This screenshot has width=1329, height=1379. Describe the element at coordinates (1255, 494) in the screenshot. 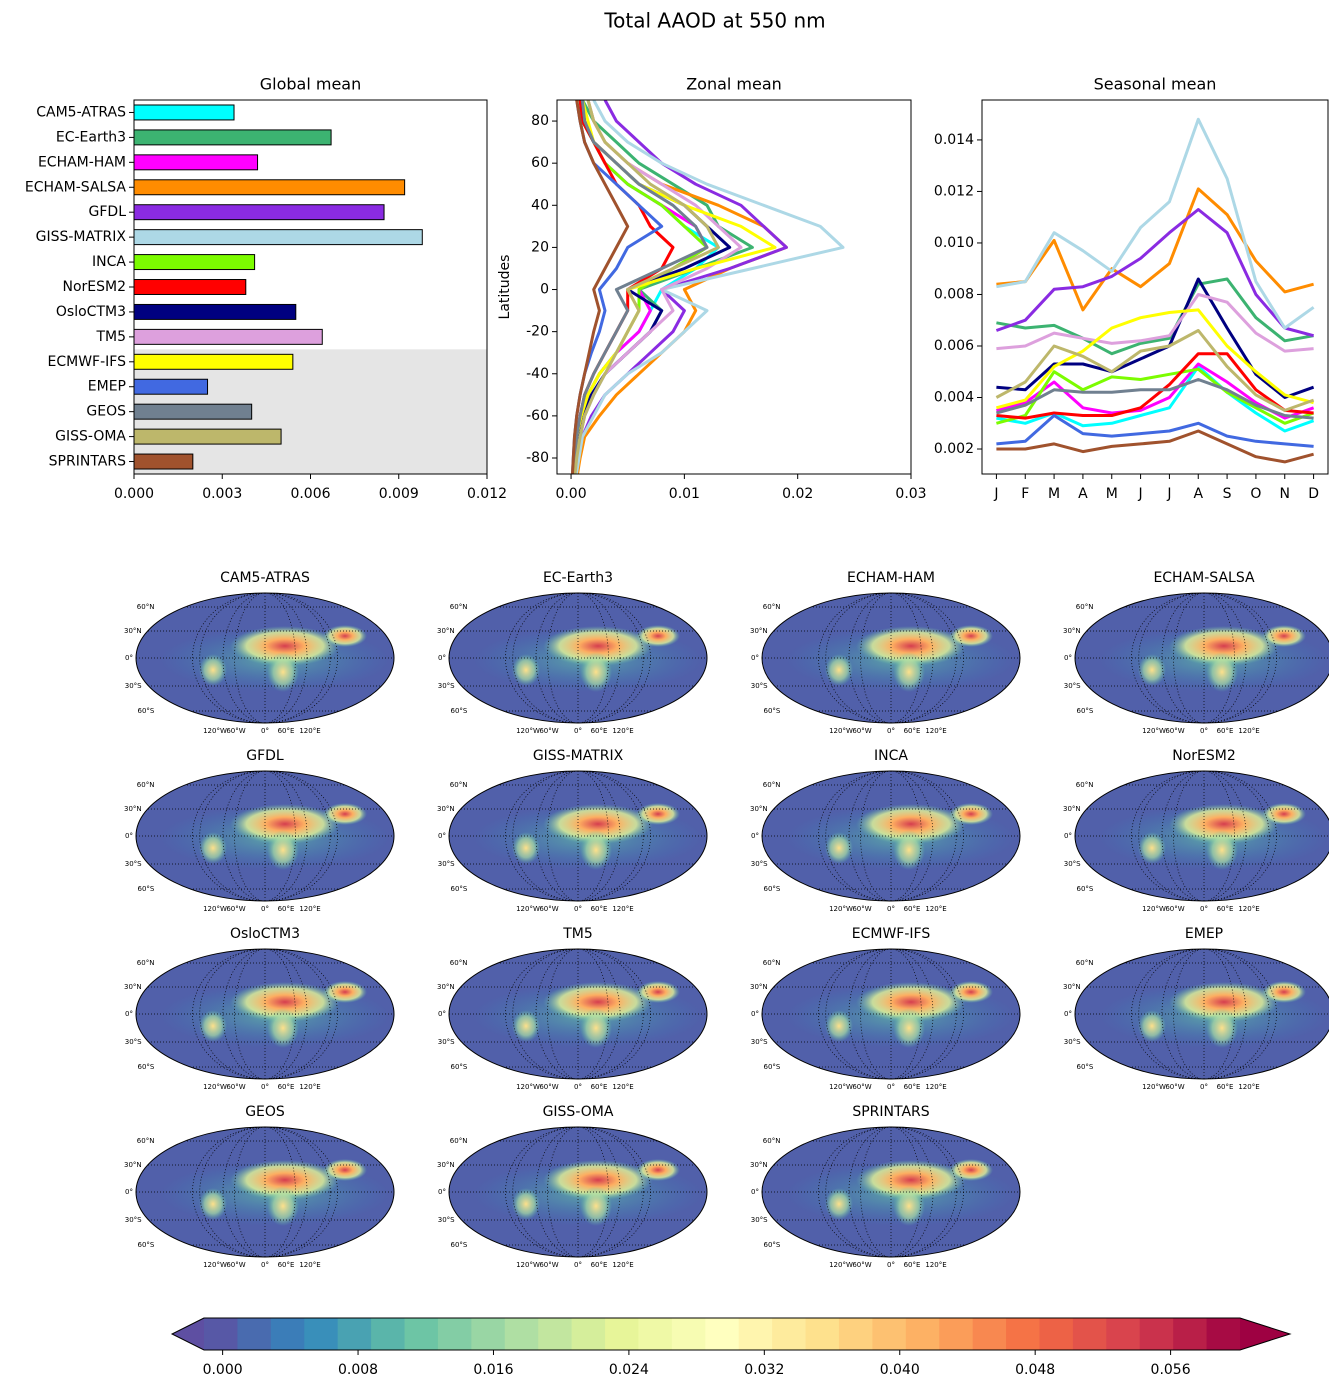

I see `x-tick-label: O` at that location.